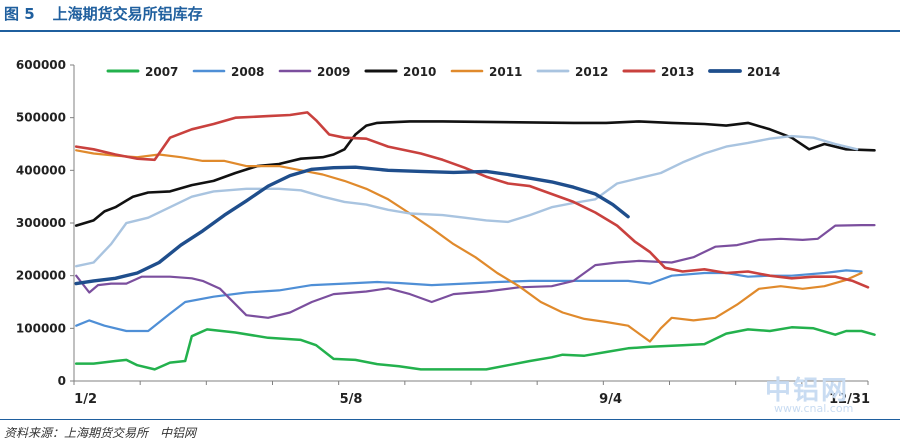 The image size is (900, 445). What do you see at coordinates (127, 14) in the screenshot?
I see `figure-title-text: 上海期货交易所铝库存` at bounding box center [127, 14].